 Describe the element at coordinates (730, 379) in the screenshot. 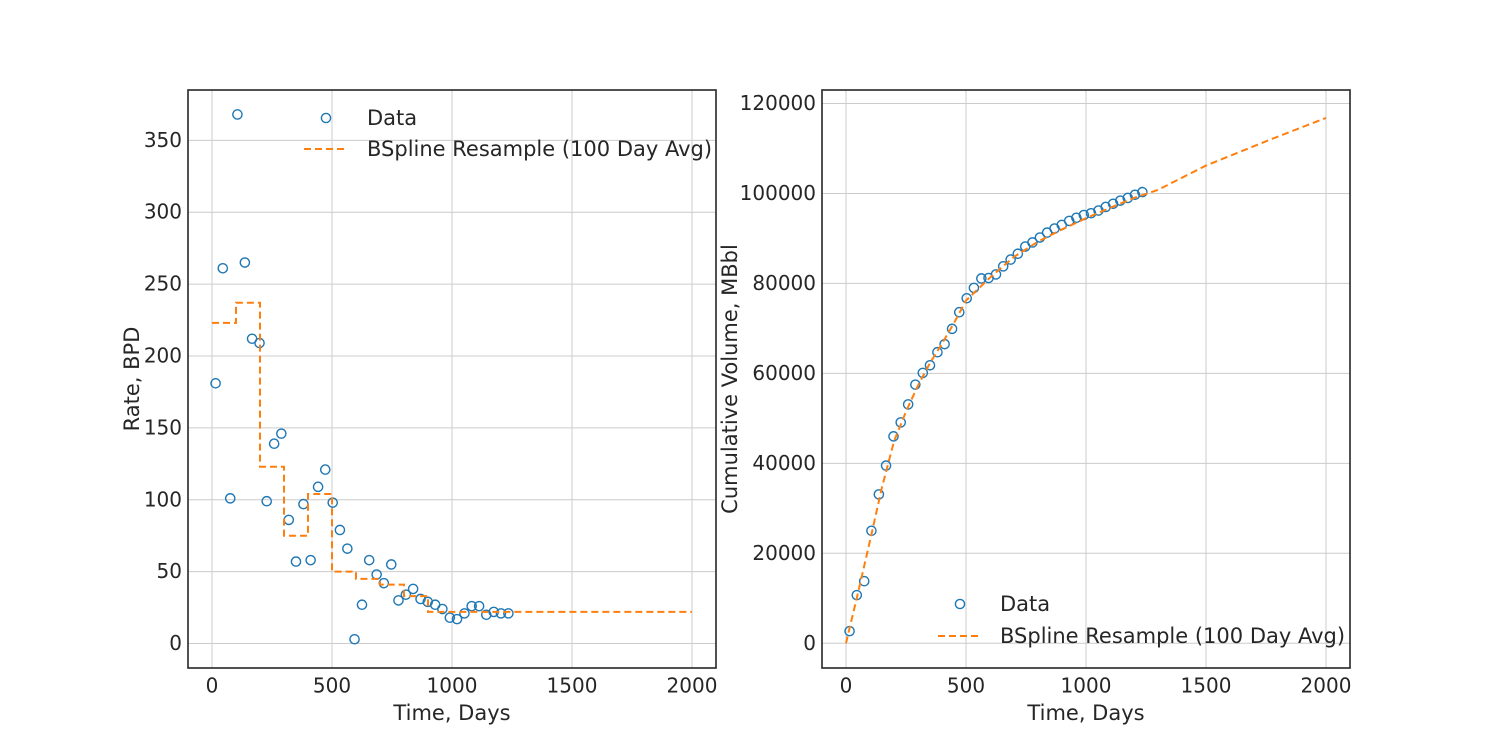

I see `y-axis-label: Cumulative Volume, MBbl` at that location.